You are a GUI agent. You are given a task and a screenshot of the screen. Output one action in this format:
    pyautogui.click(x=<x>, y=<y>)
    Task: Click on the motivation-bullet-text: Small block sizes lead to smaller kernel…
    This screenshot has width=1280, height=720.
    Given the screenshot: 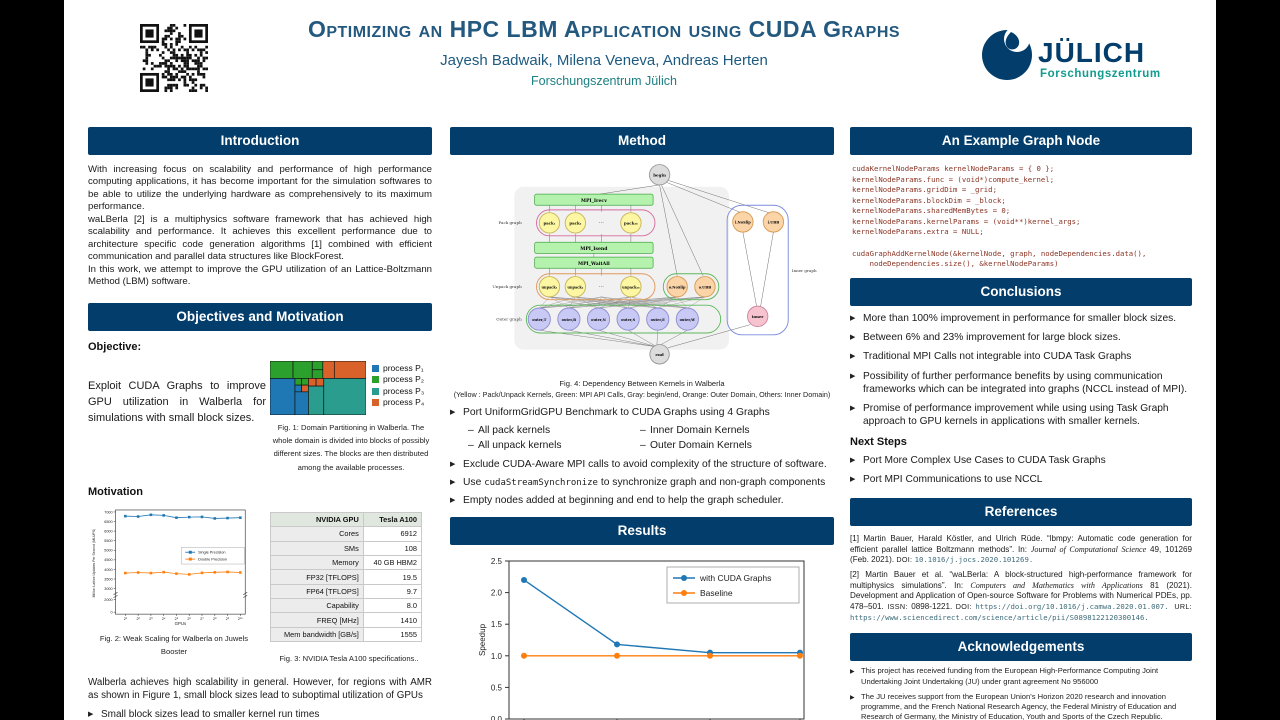 What is the action you would take?
    pyautogui.click(x=210, y=714)
    